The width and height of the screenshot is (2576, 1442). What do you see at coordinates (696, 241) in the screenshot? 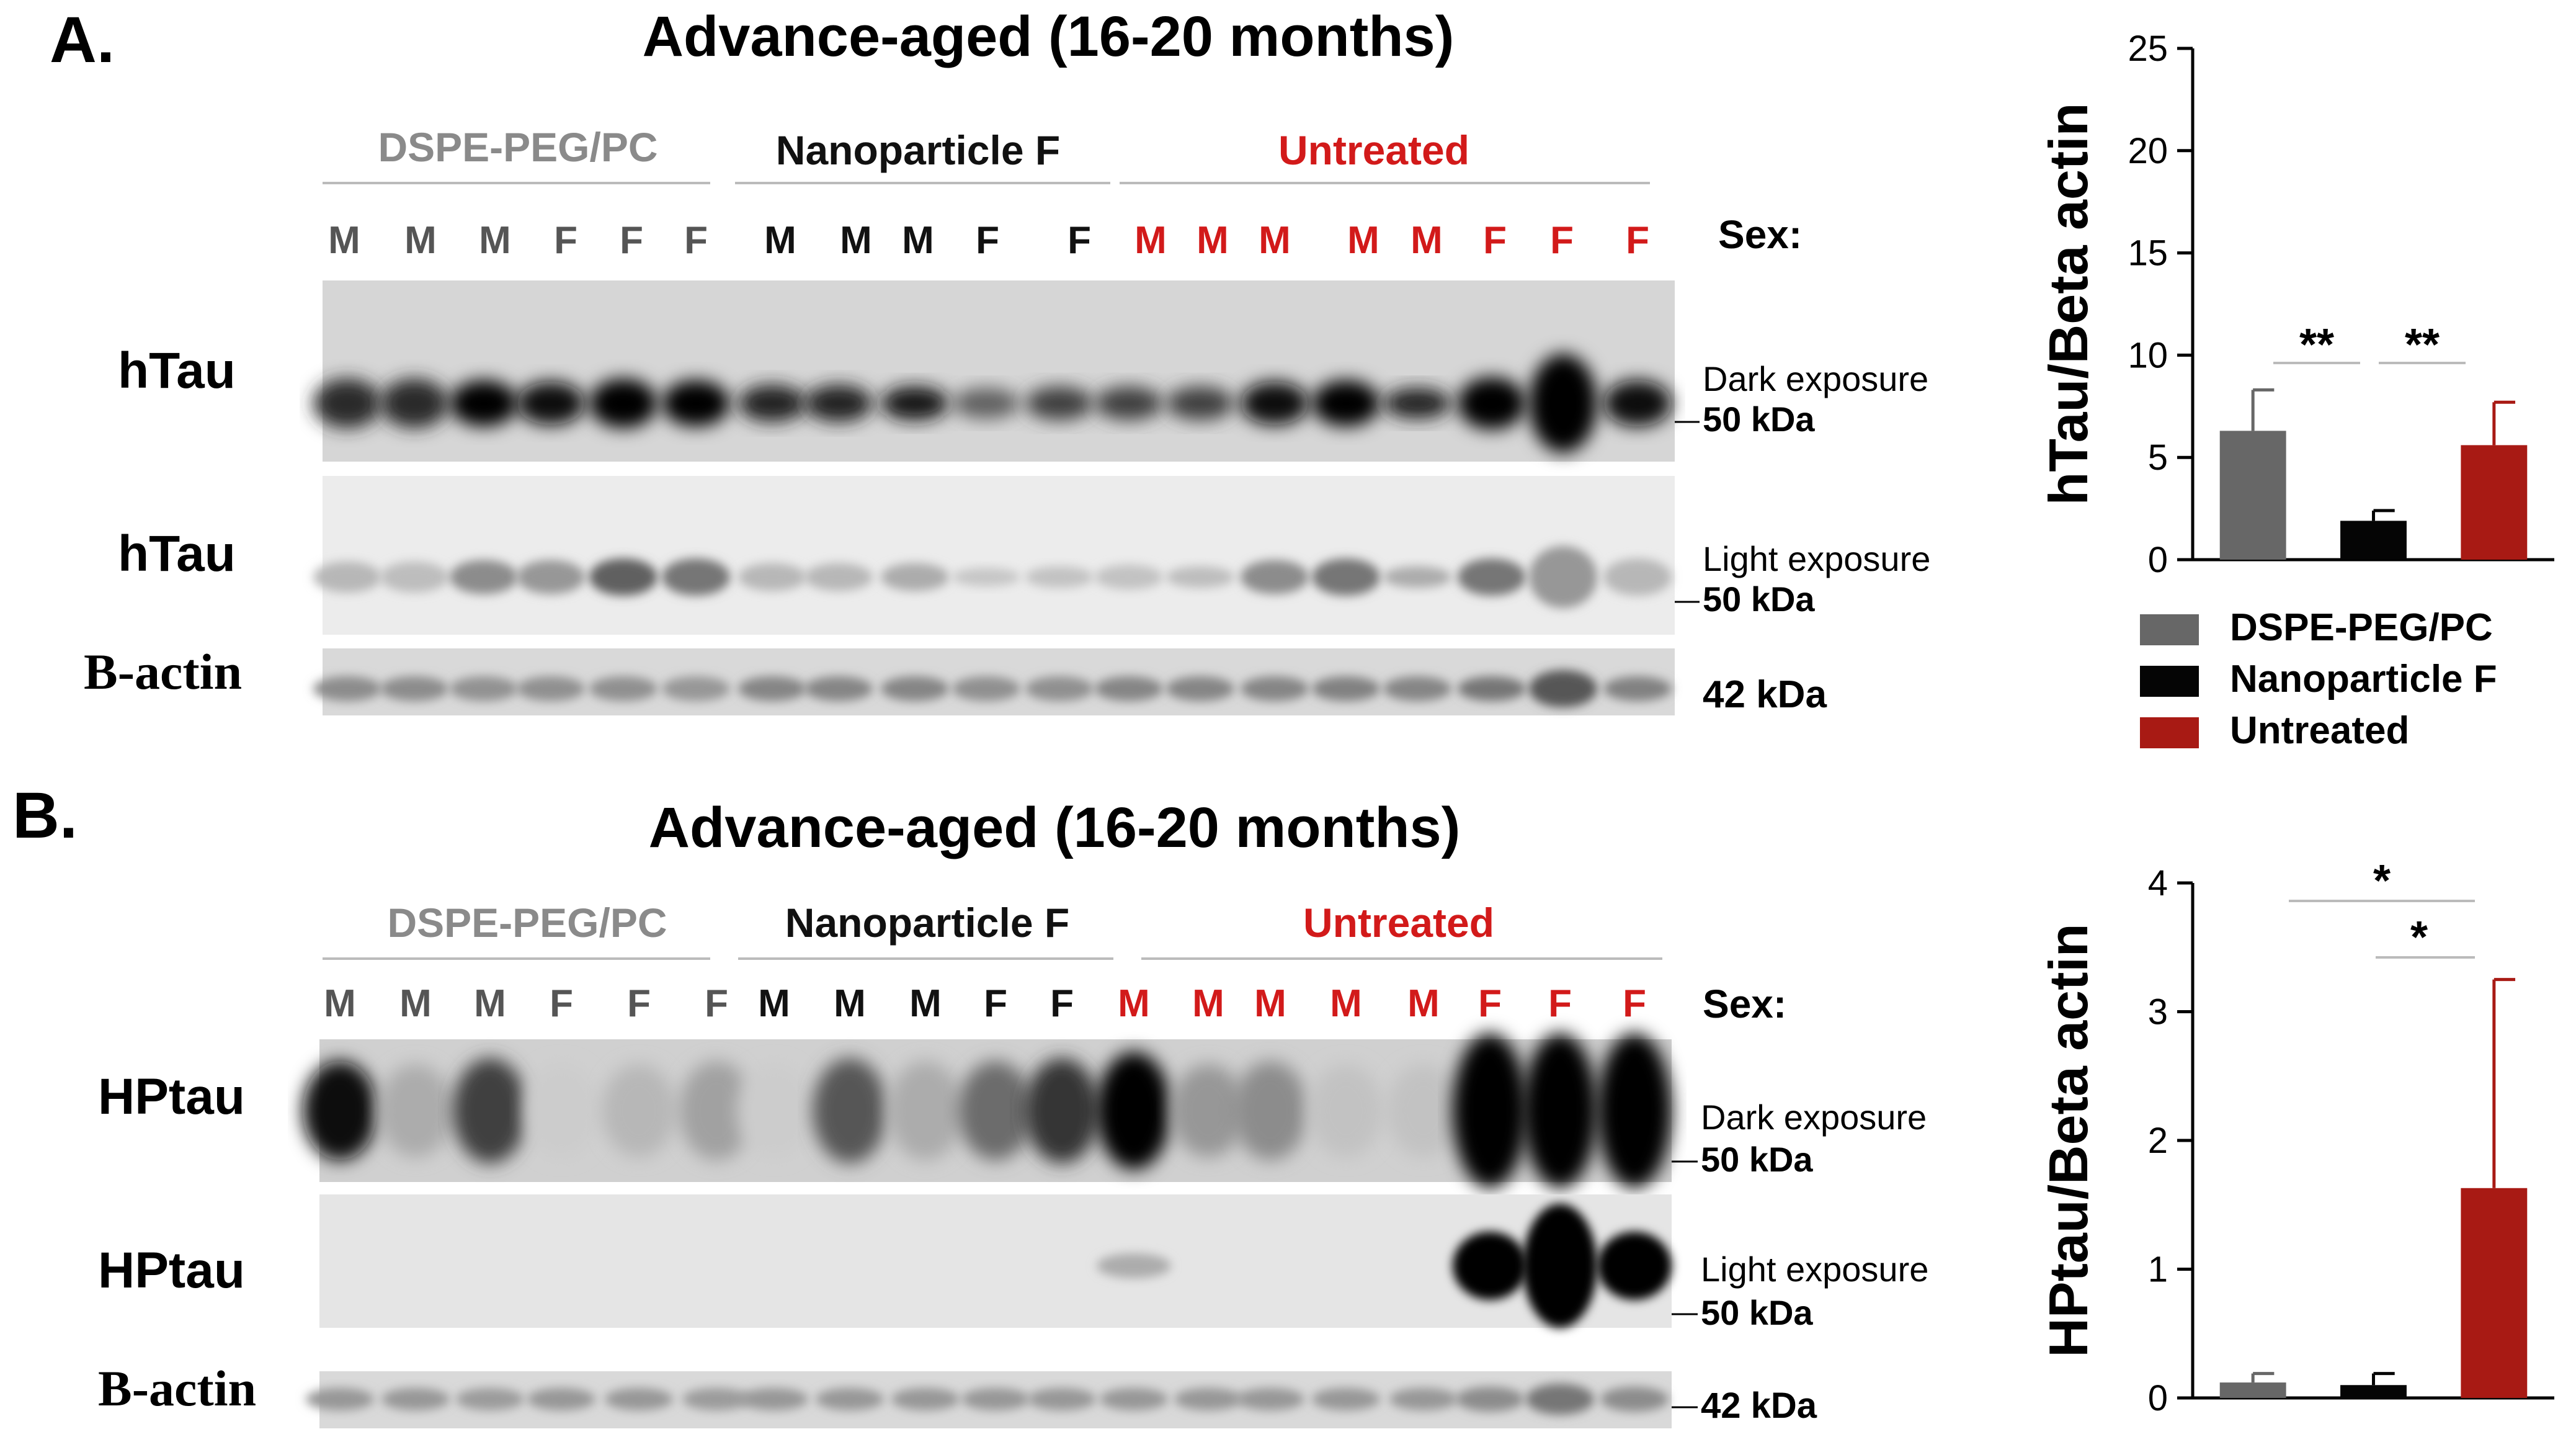
I see `panel-a-sex-6: F` at bounding box center [696, 241].